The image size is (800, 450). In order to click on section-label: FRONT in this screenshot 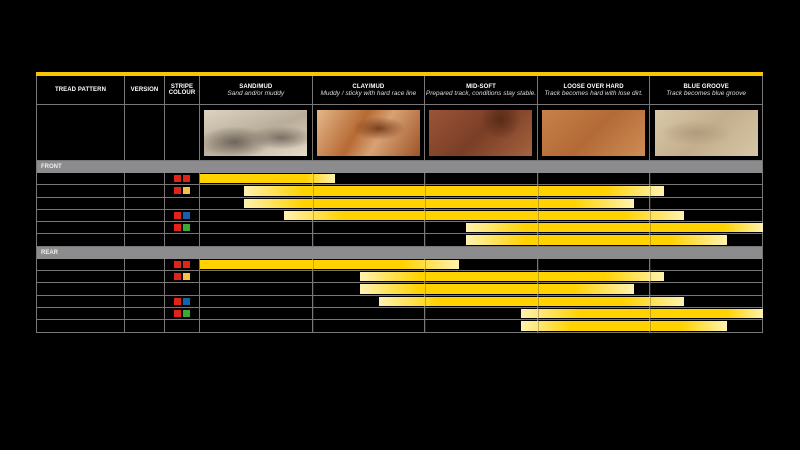, I will do `click(51, 167)`.